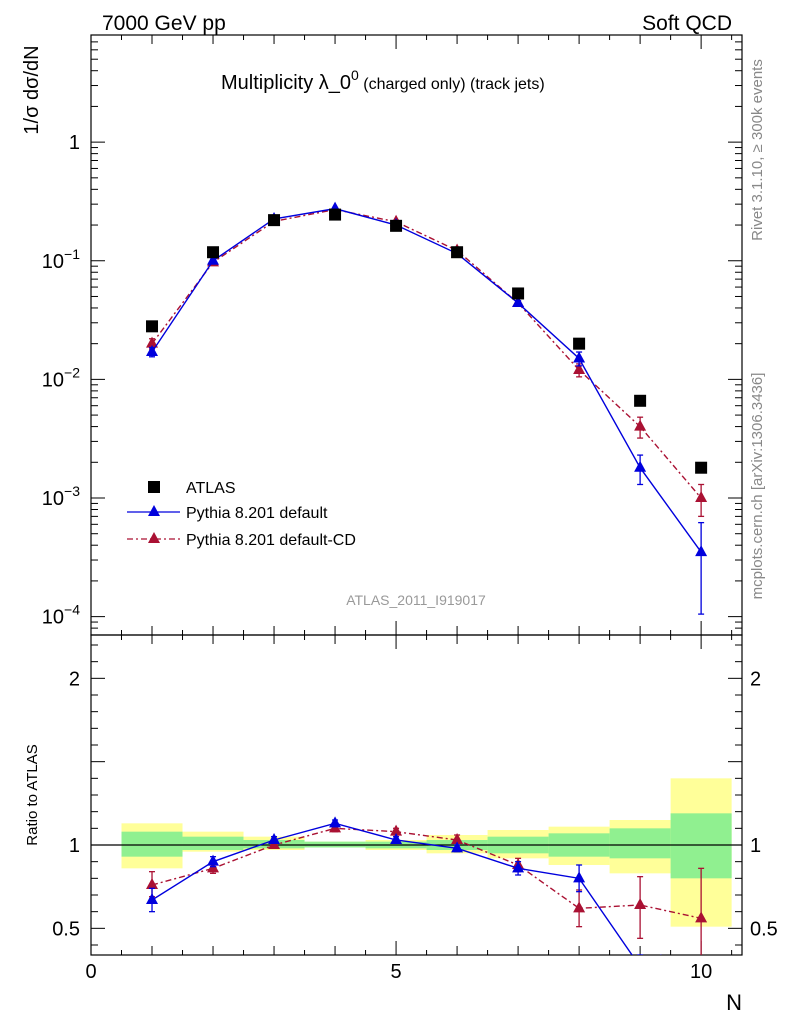  I want to click on ratio-y-tick-label-right: 1, so click(755, 846).